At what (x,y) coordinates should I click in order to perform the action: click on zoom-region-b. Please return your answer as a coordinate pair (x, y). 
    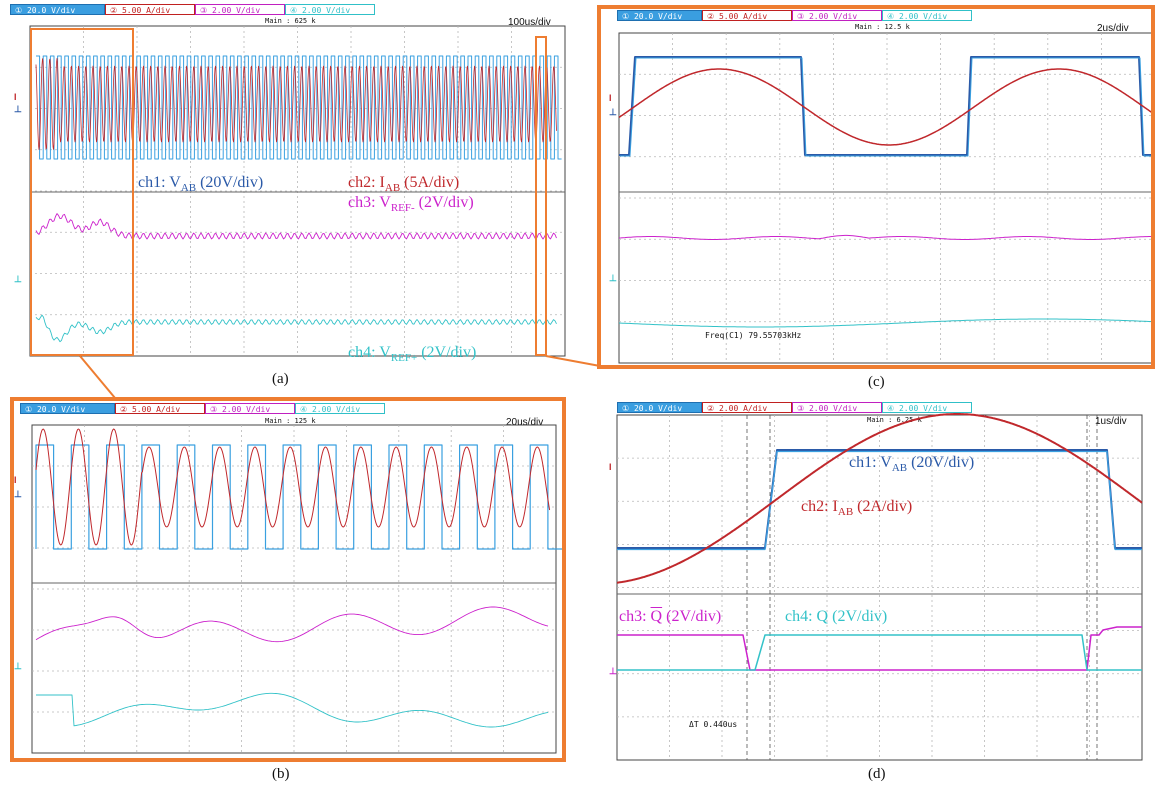
    Looking at the image, I should click on (82, 192).